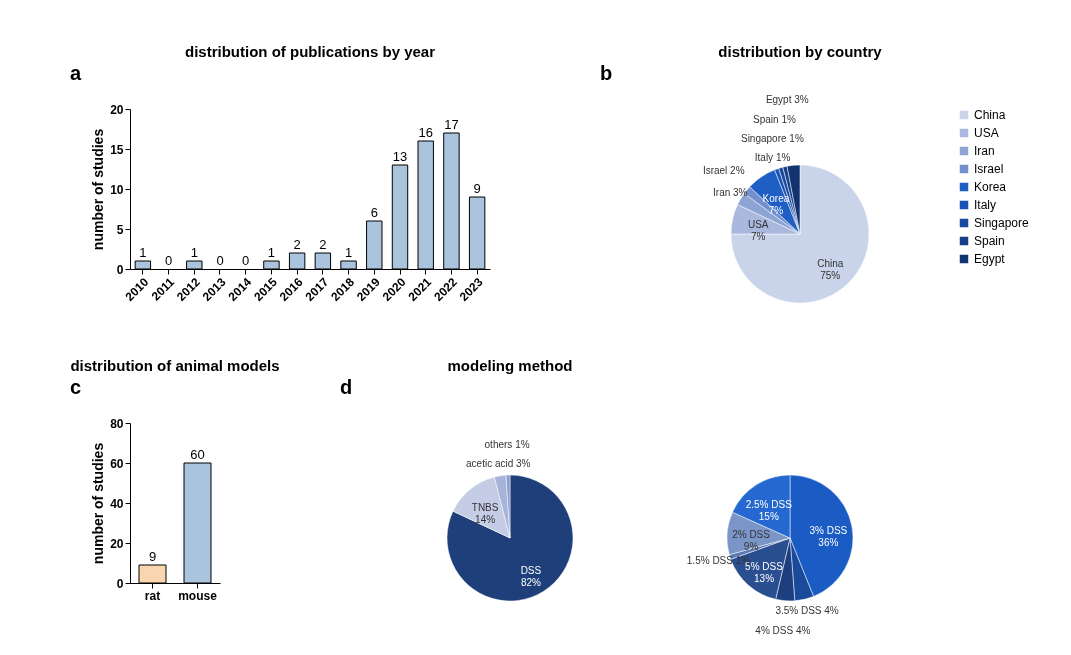 The width and height of the screenshot is (1071, 655). What do you see at coordinates (76, 387) in the screenshot?
I see `text: c` at bounding box center [76, 387].